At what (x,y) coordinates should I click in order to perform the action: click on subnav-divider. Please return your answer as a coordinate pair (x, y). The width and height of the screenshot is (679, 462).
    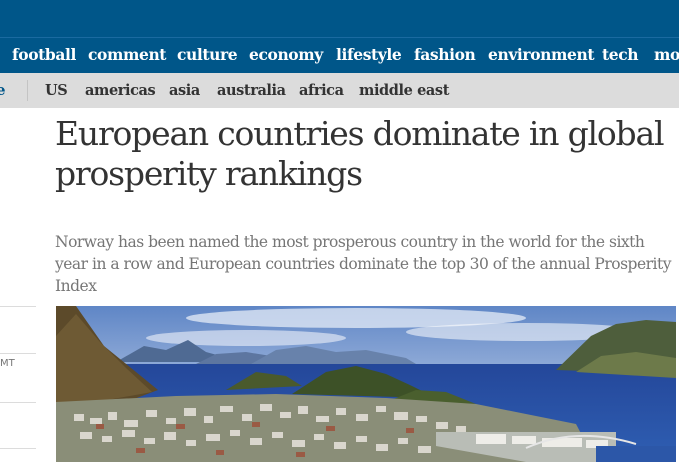
    Looking at the image, I should click on (27, 90).